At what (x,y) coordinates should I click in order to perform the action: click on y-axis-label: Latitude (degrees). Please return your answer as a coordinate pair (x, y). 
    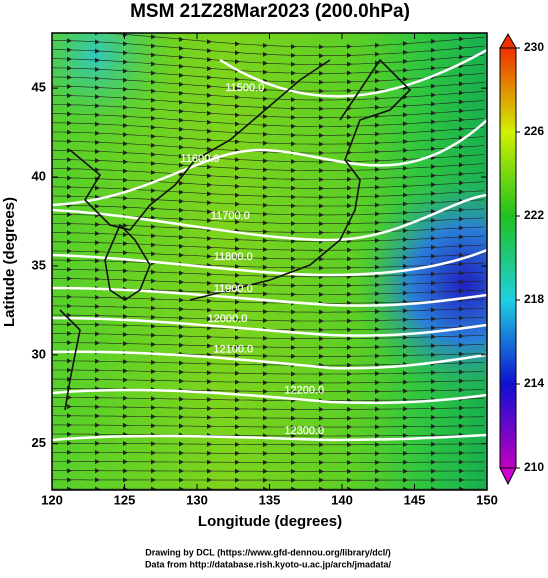
    Looking at the image, I should click on (9, 262).